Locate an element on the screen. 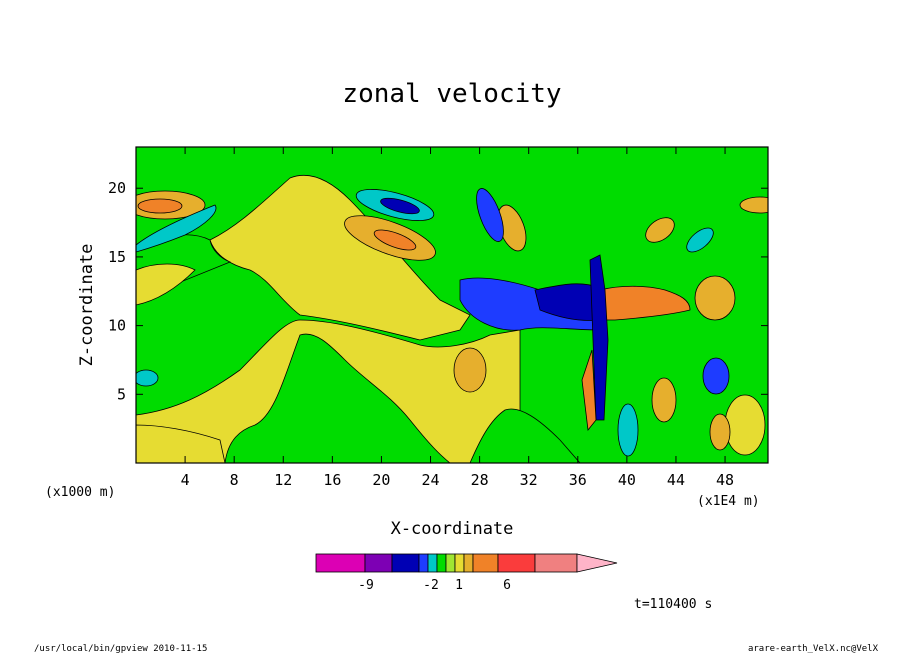 The image size is (904, 654). x-unit-left: (x1000 m) is located at coordinates (80, 492).